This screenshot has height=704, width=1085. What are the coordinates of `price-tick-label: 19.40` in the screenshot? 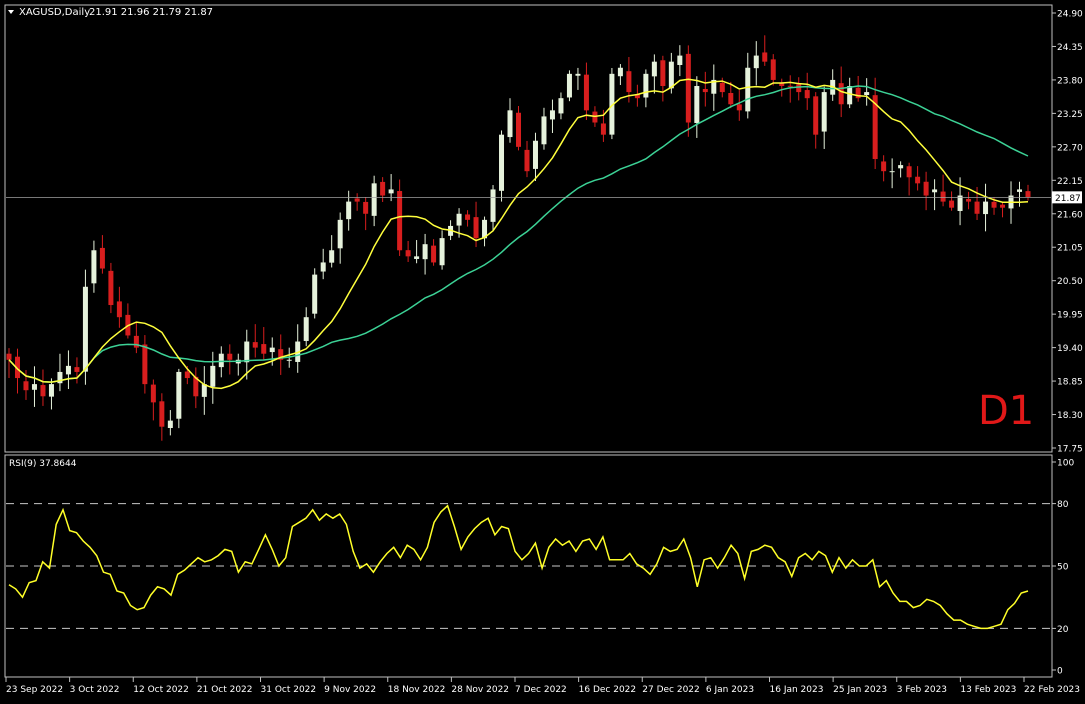 It's located at (1070, 349).